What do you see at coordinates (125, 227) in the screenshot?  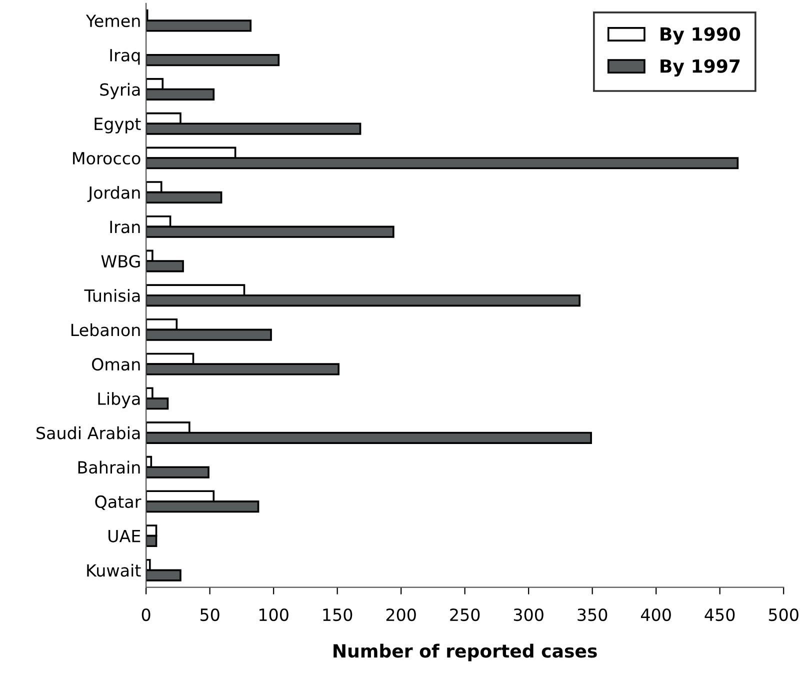 I see `y-tick-label: Iran` at bounding box center [125, 227].